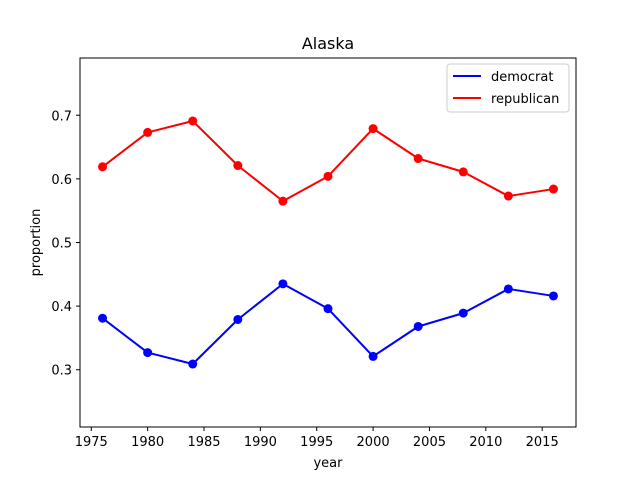 The image size is (640, 480). What do you see at coordinates (525, 99) in the screenshot?
I see `legend-label-republican: republican` at bounding box center [525, 99].